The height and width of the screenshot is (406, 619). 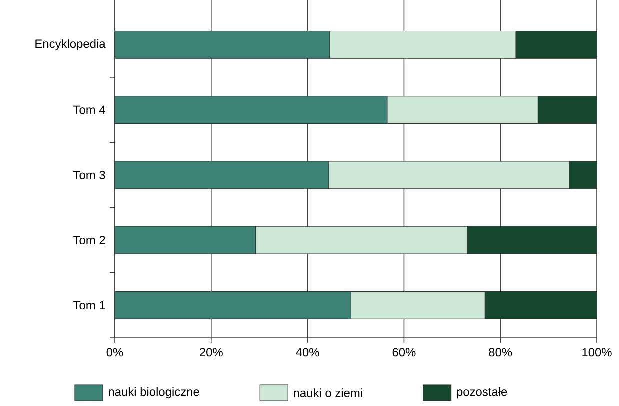 What do you see at coordinates (482, 393) in the screenshot?
I see `legend-label: pozostałe` at bounding box center [482, 393].